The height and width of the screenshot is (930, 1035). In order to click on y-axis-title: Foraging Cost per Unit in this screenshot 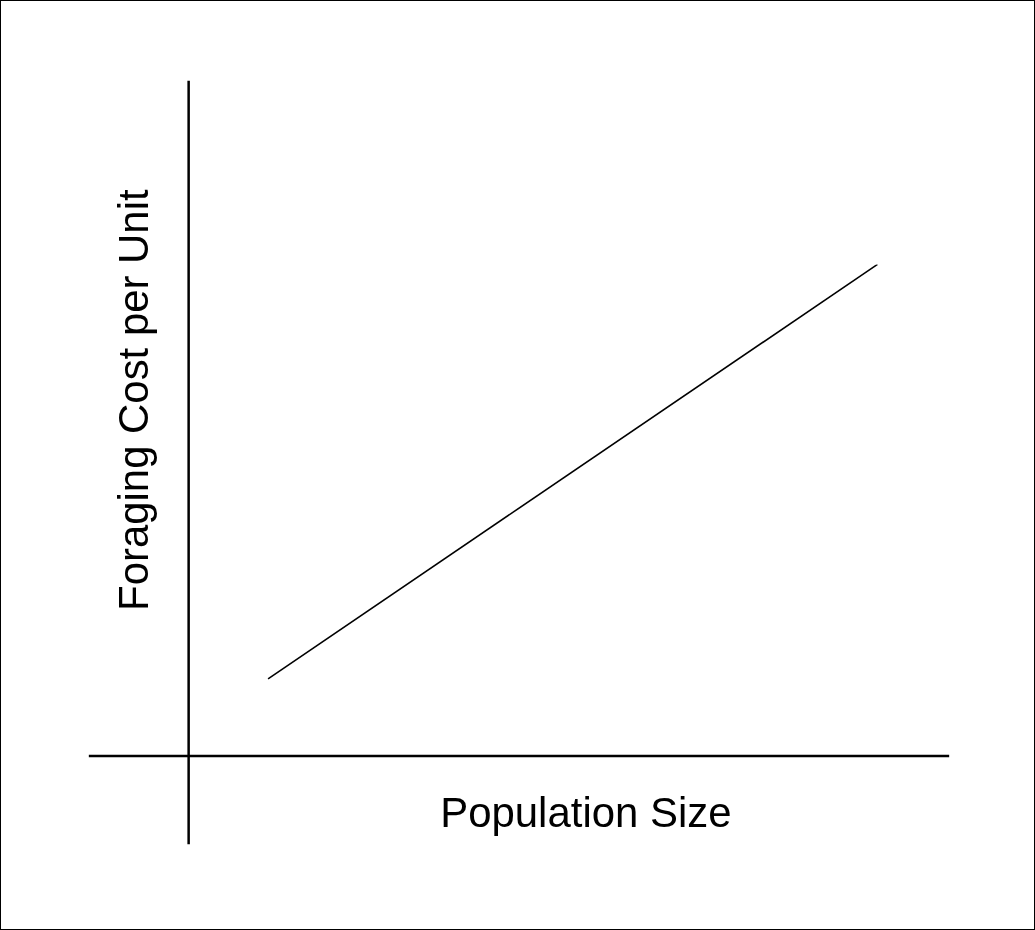, I will do `click(134, 400)`.